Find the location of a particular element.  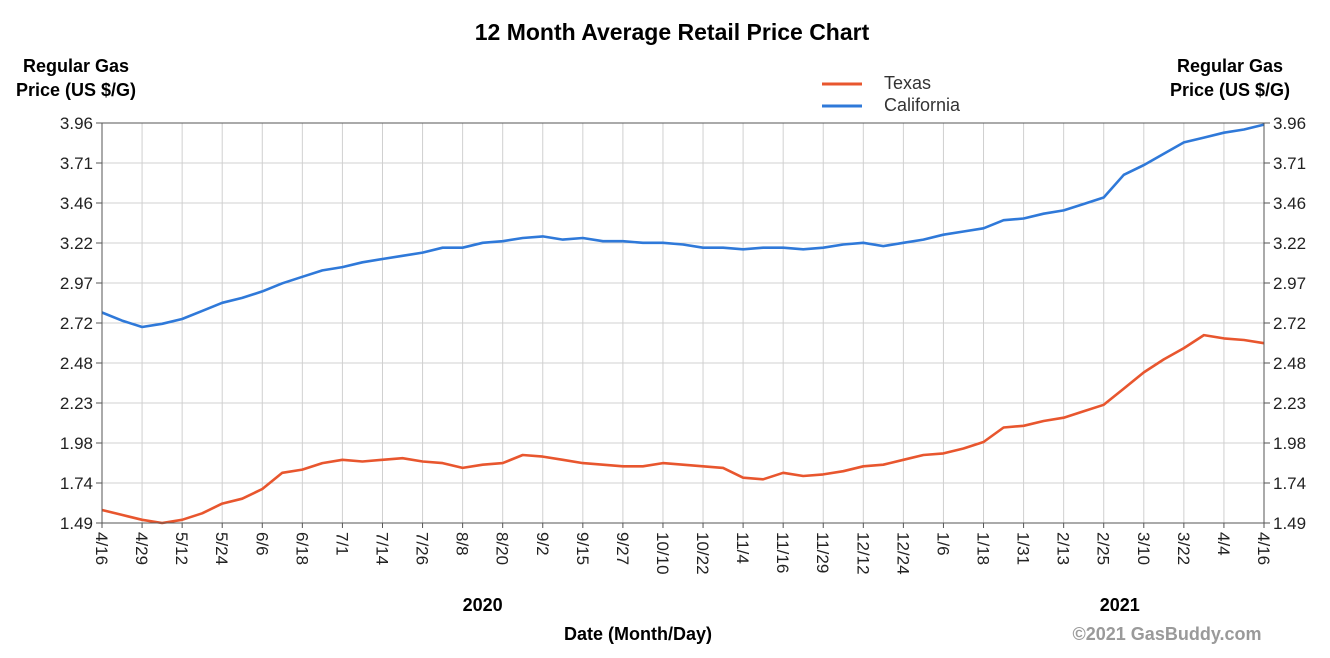

x-tick-label: 7/14 is located at coordinates (381, 548).